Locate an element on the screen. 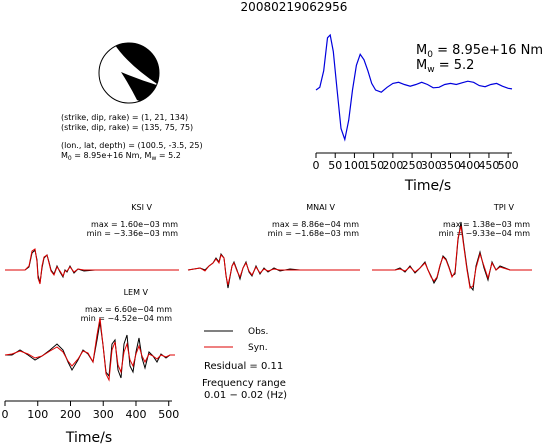 This screenshot has height=445, width=548. syn-trace-tpi is located at coordinates (452, 257).